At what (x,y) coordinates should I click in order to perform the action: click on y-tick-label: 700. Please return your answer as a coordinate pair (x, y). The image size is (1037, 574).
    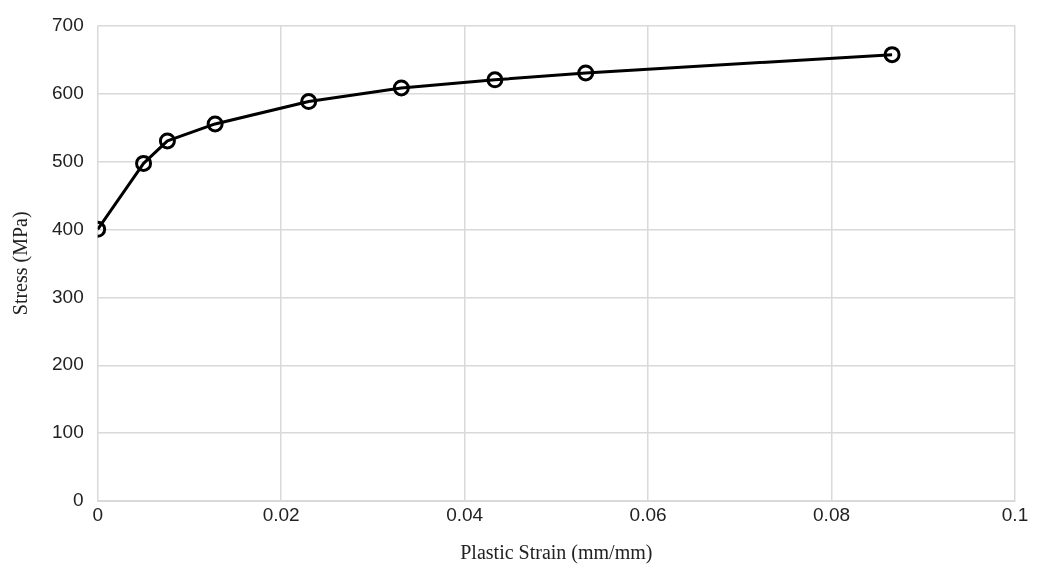
    Looking at the image, I should click on (68, 24).